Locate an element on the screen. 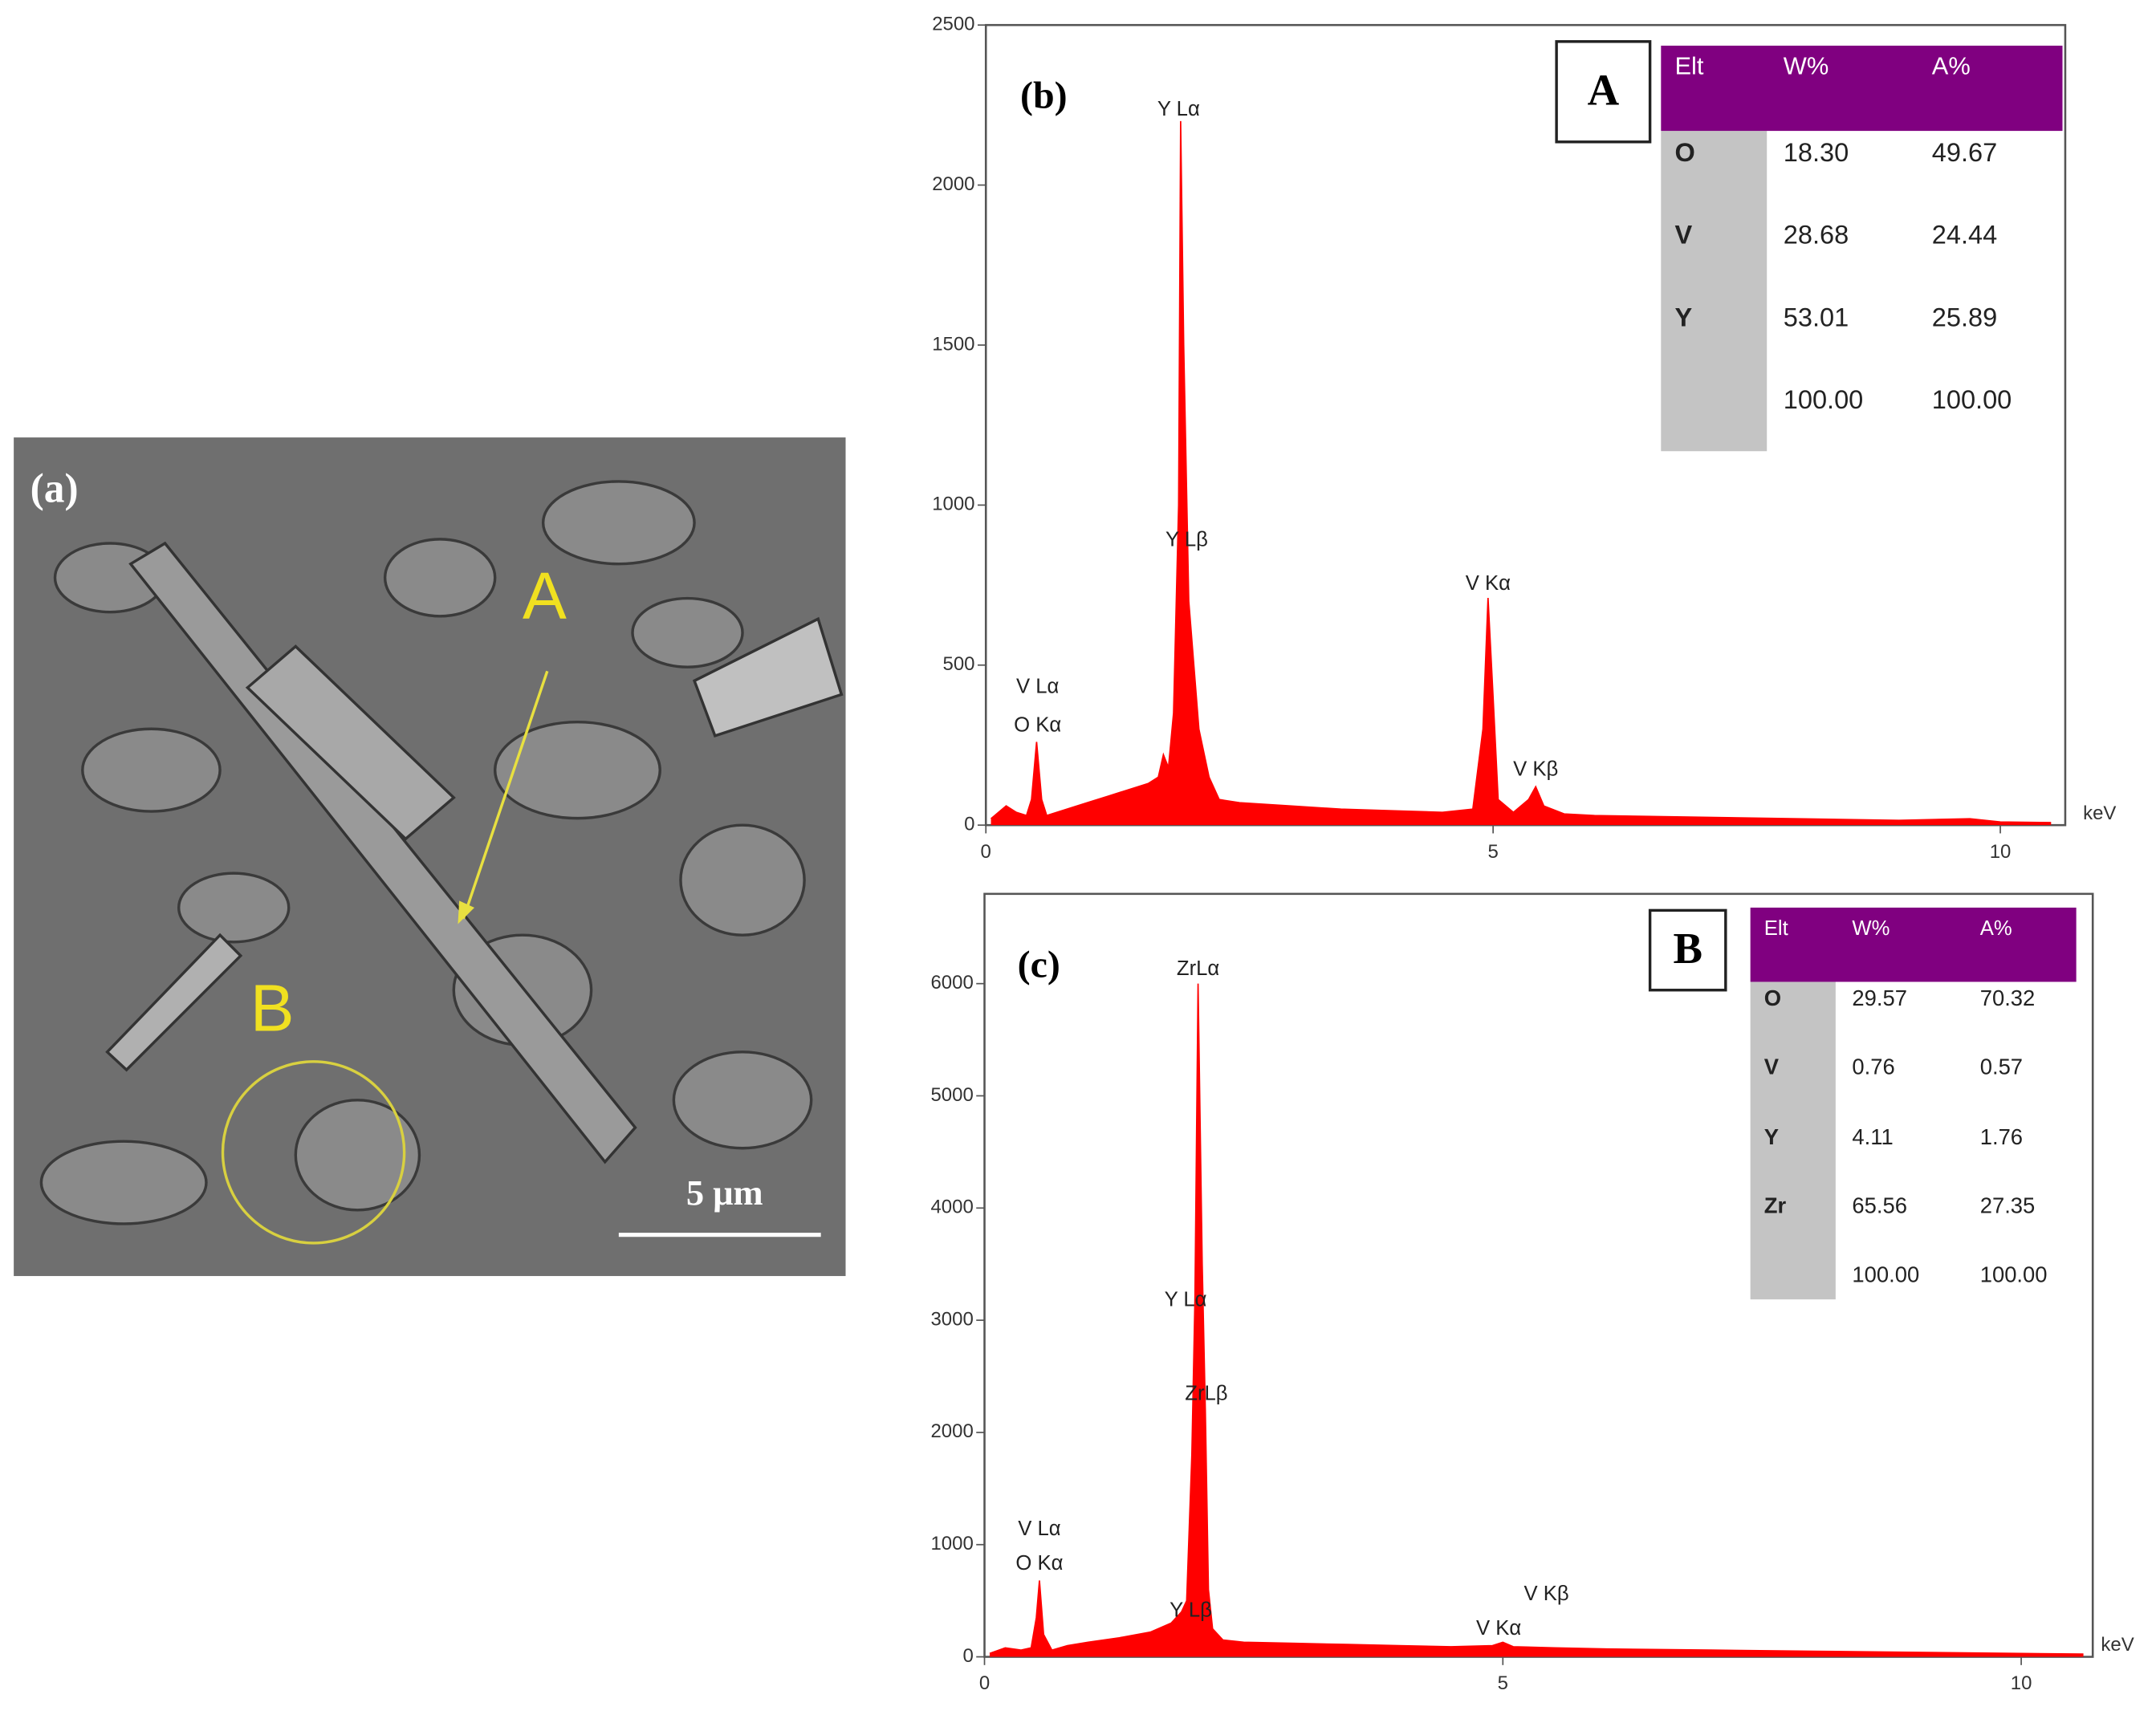 This screenshot has height=1723, width=2156. table-cell: 0.57 is located at coordinates (2001, 1067).